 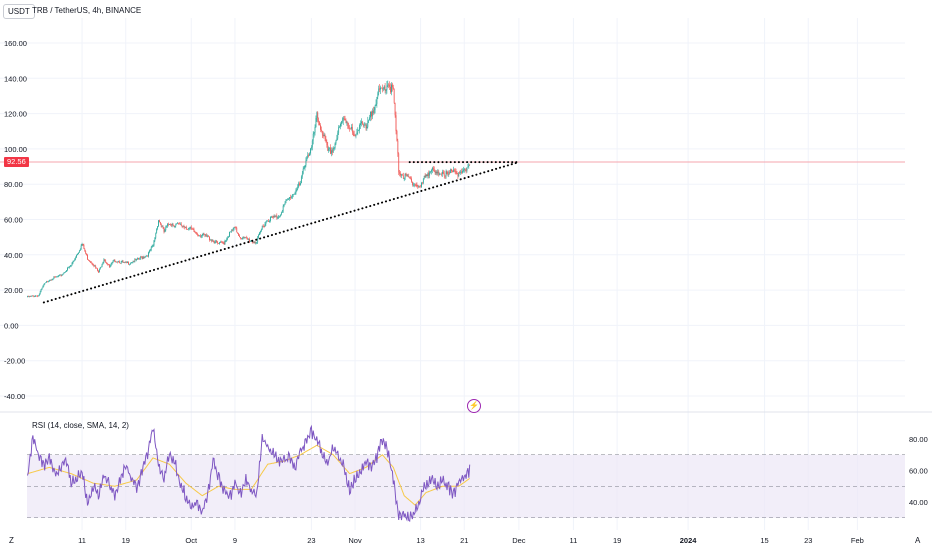 I want to click on x-tick-label: Feb, so click(x=857, y=540).